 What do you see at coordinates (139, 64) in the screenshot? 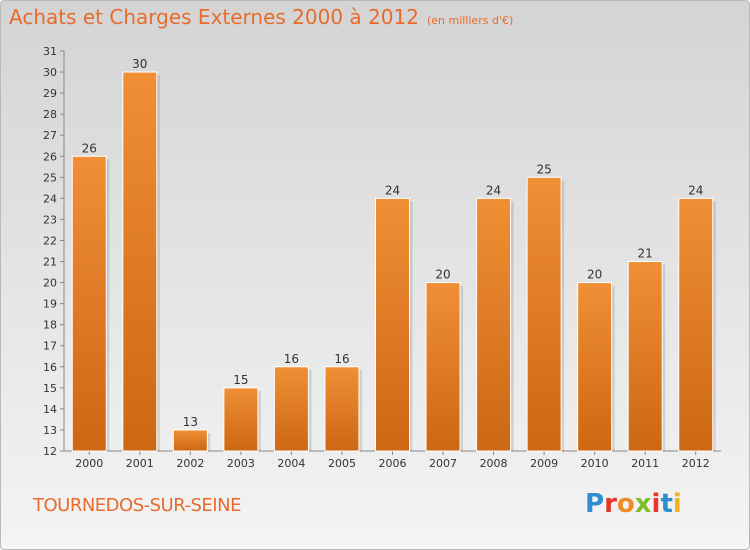
I see `bar-value-label: 30` at bounding box center [139, 64].